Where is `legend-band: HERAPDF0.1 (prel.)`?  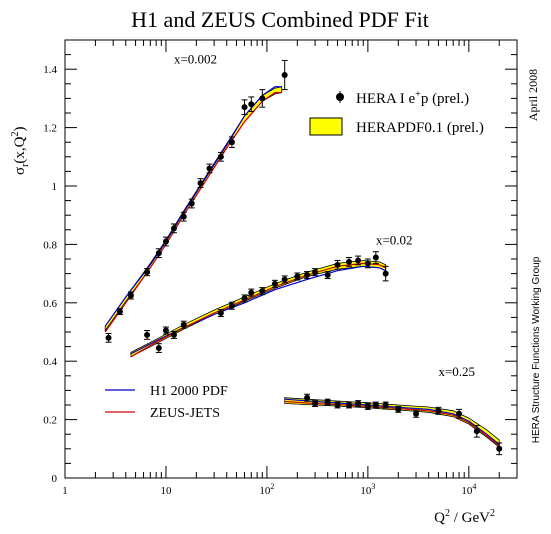 legend-band: HERAPDF0.1 (prel.) is located at coordinates (396, 126).